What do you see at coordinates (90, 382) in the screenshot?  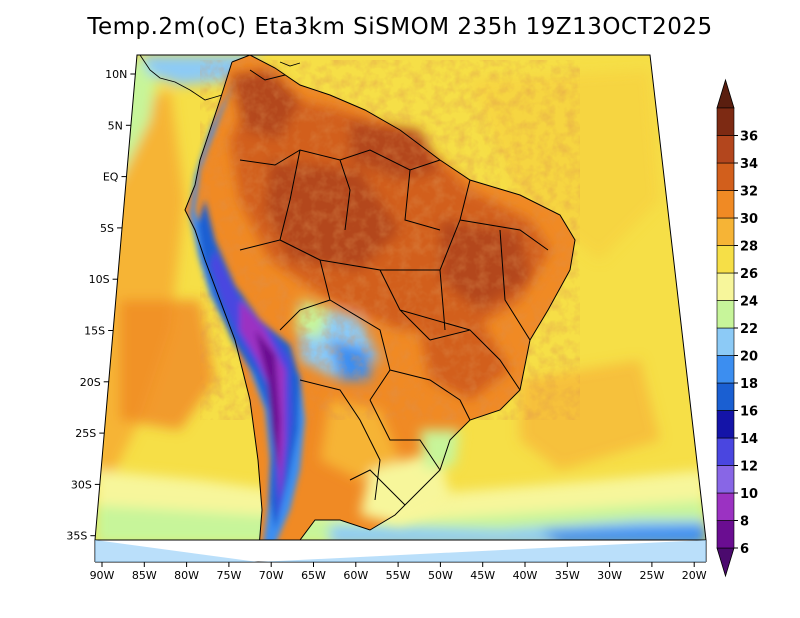 I see `latitude-tick-label: 20S` at bounding box center [90, 382].